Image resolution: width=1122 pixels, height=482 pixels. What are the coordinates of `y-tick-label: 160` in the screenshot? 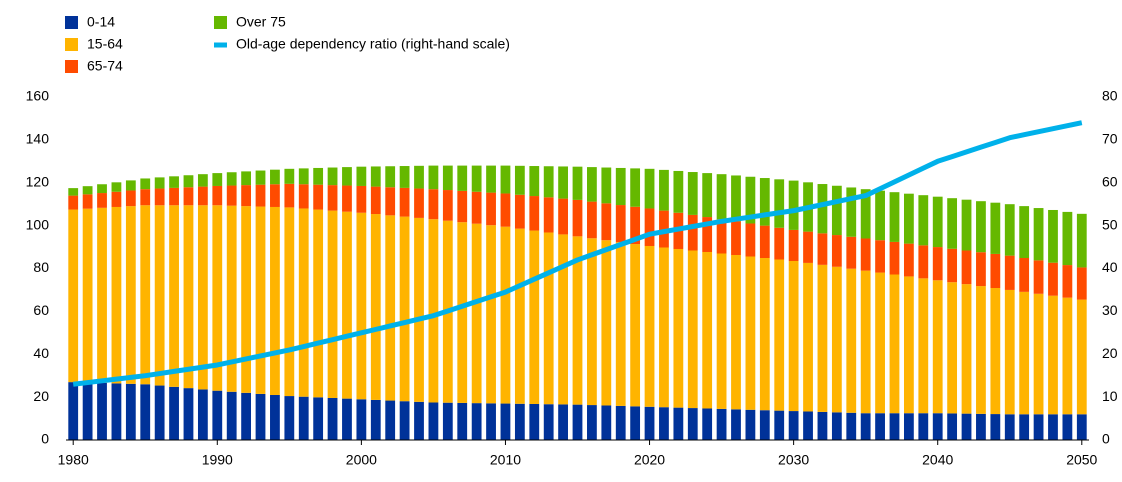 It's located at (38, 96).